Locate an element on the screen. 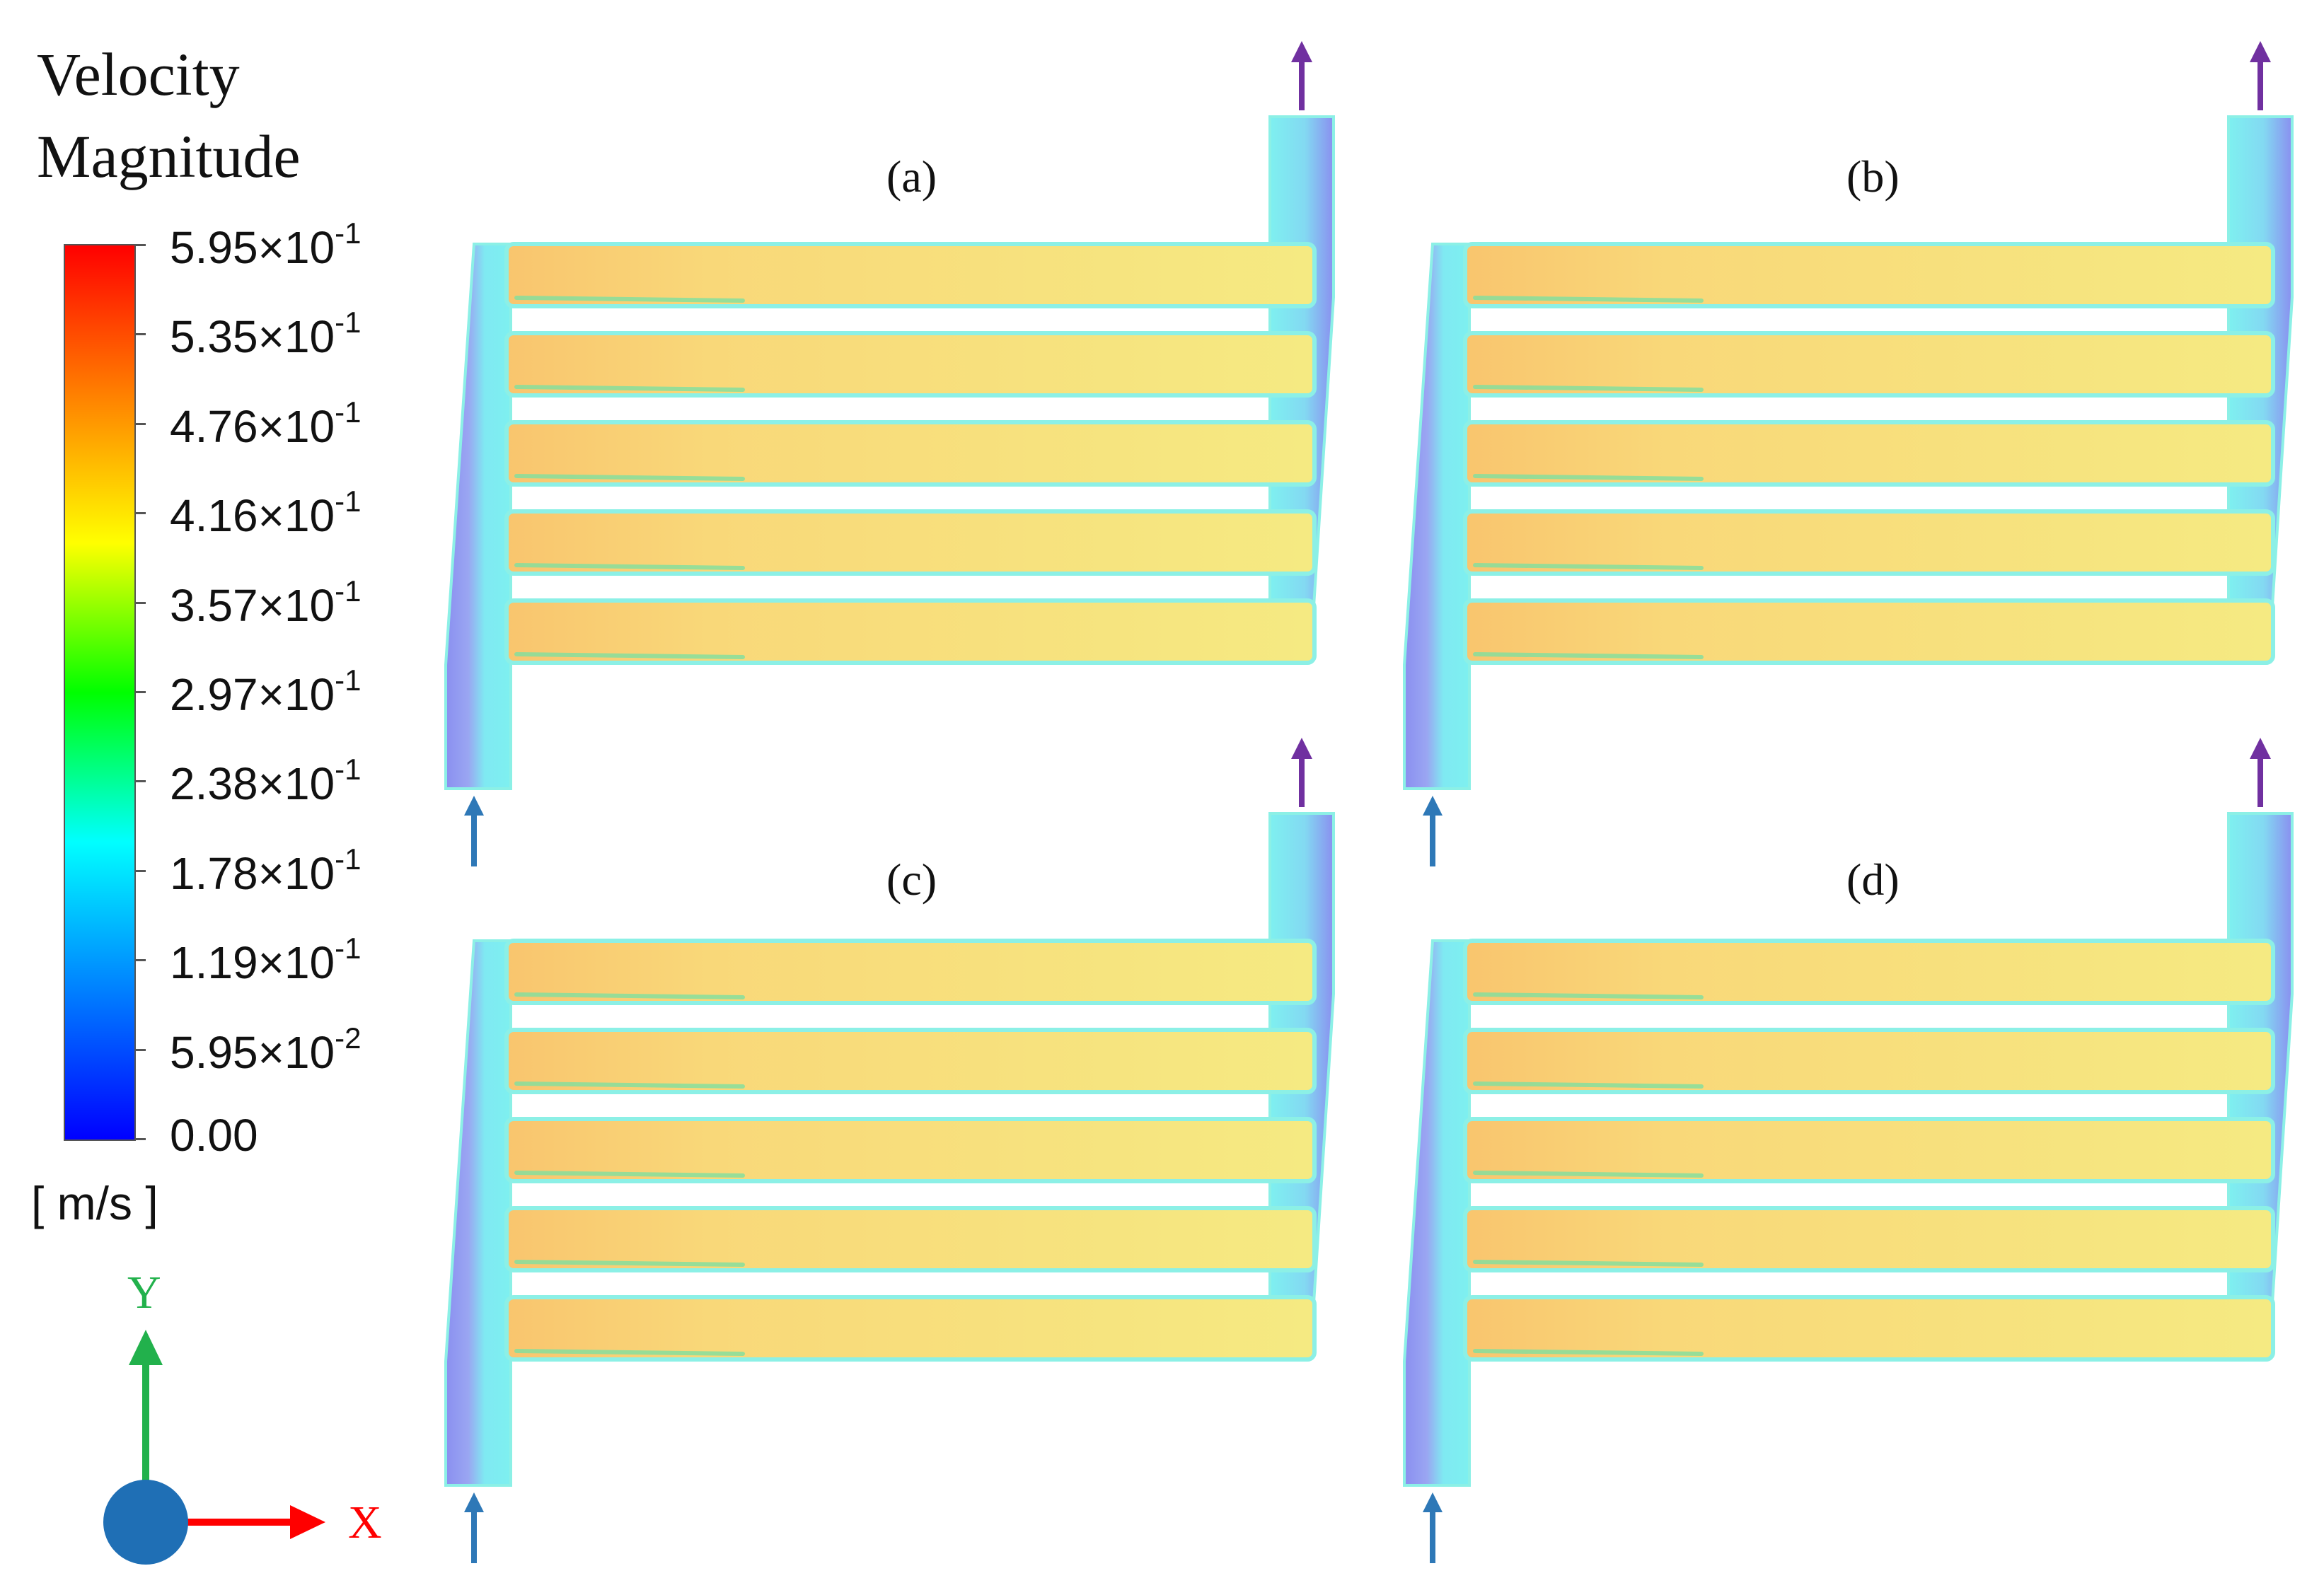 The image size is (2324, 1595). tick-mantissa: 1.19×10 is located at coordinates (253, 963).